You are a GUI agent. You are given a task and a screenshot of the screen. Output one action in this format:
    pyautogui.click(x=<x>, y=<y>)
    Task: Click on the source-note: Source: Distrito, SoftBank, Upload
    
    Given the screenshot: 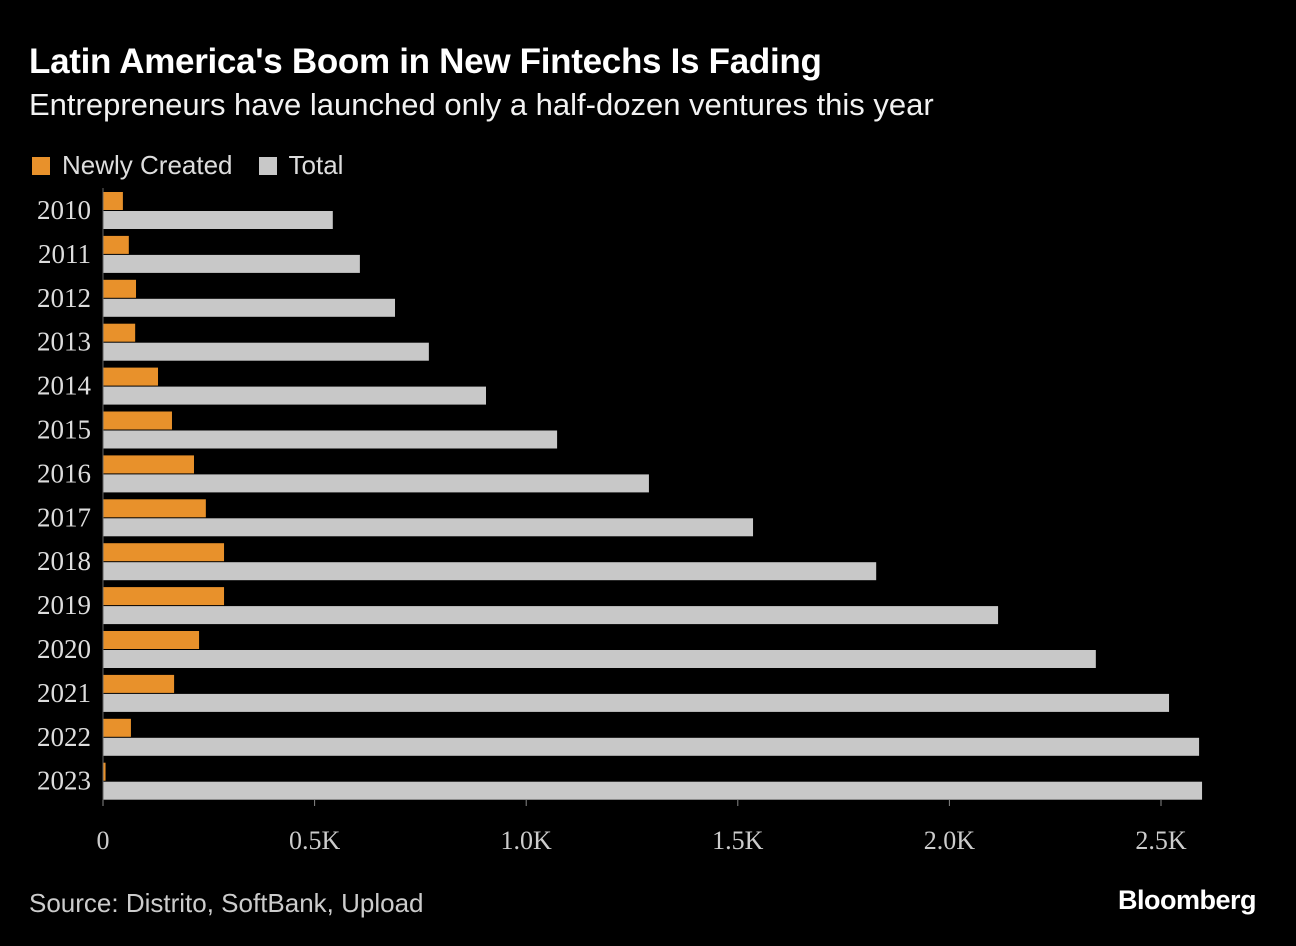 What is the action you would take?
    pyautogui.click(x=226, y=903)
    